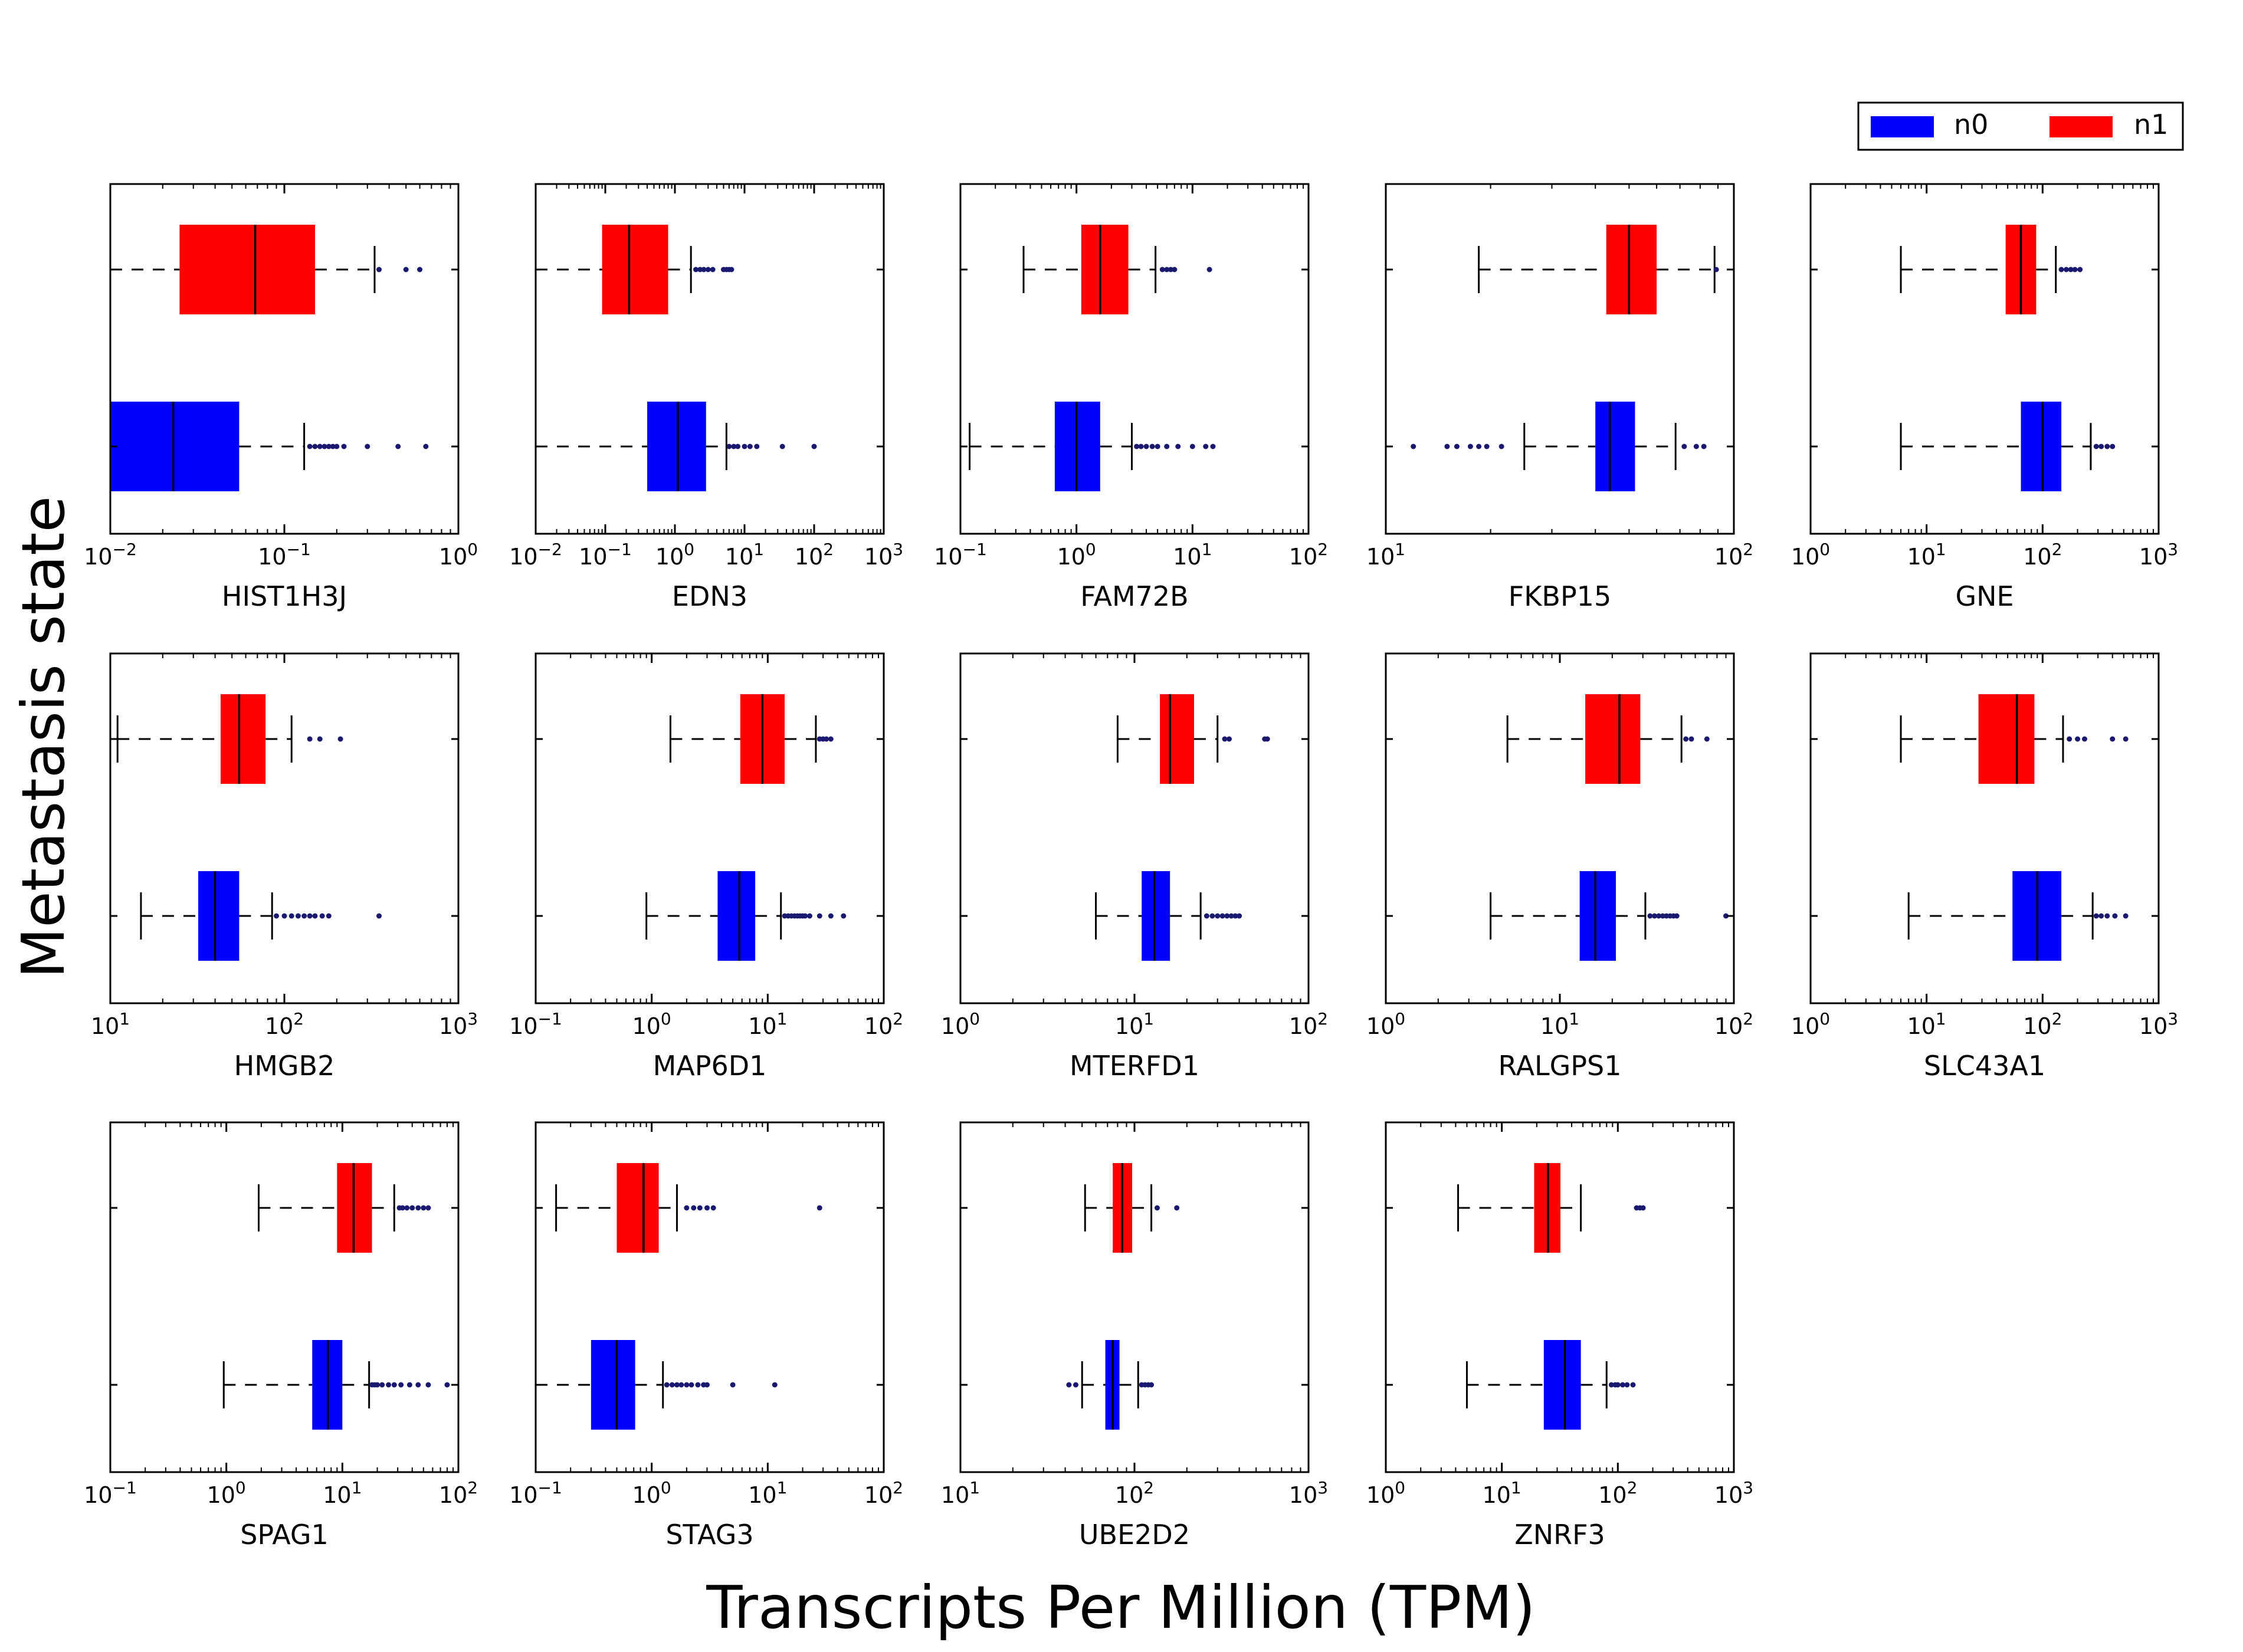 The width and height of the screenshot is (2243, 1652). I want to click on legend-label-n1: n1, so click(2151, 125).